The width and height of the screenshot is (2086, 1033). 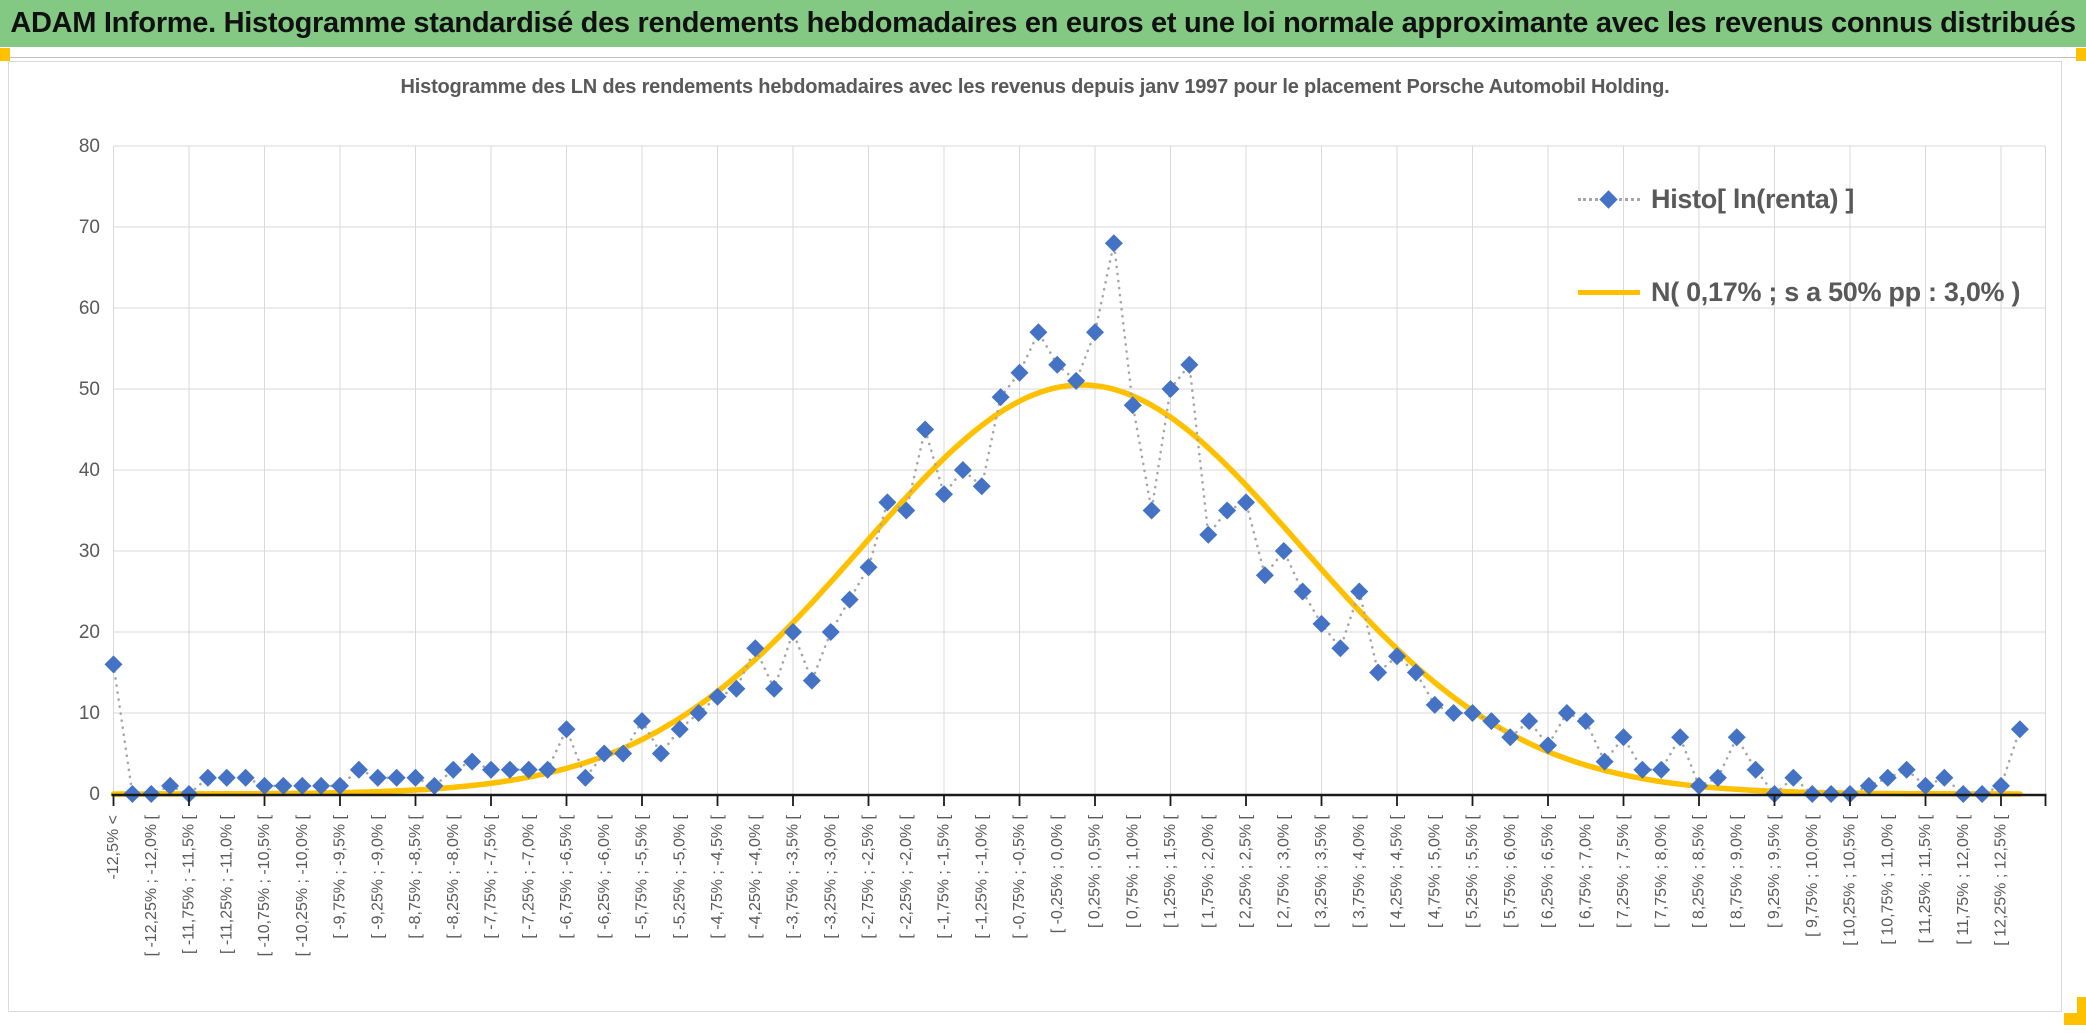 I want to click on x-axis-label: [ 3,25% ; 3,5% [, so click(x=1321, y=871).